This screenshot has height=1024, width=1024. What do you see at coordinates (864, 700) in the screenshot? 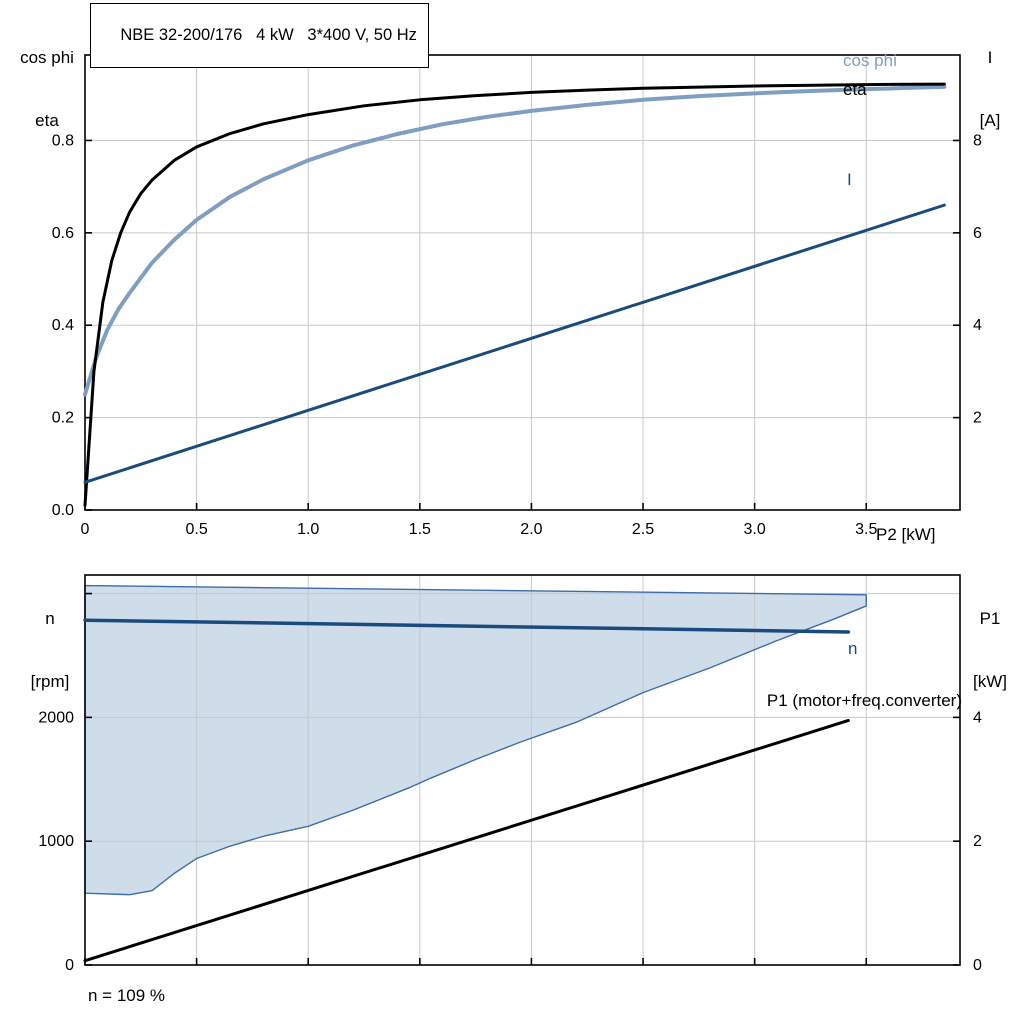
I see `legend-p1: P1 (motor+freq.converter)` at bounding box center [864, 700].